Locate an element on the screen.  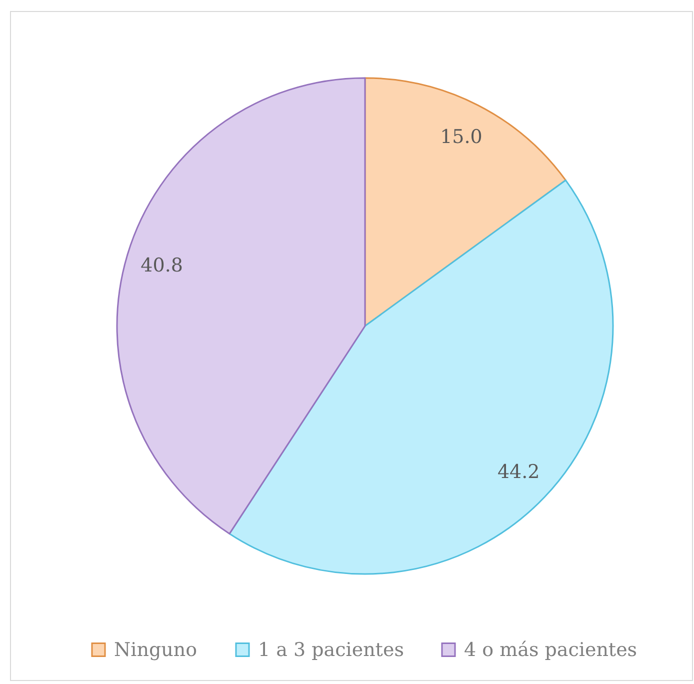
data-label: 40.8 is located at coordinates (161, 265).